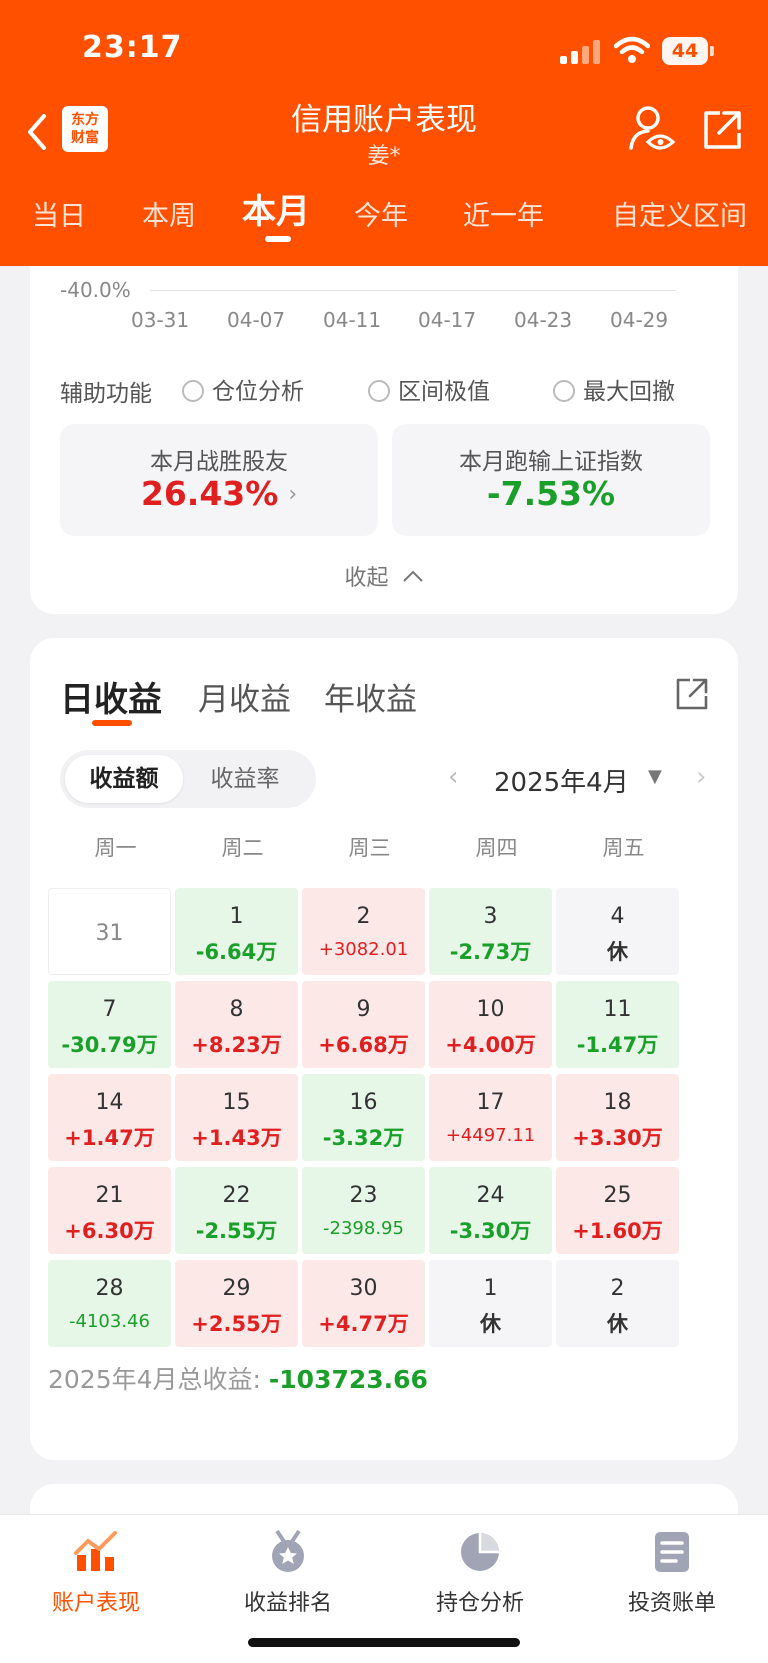 This screenshot has width=768, height=1663. Describe the element at coordinates (363, 931) in the screenshot. I see `calendar-day-cell: 2 +3082.01` at that location.